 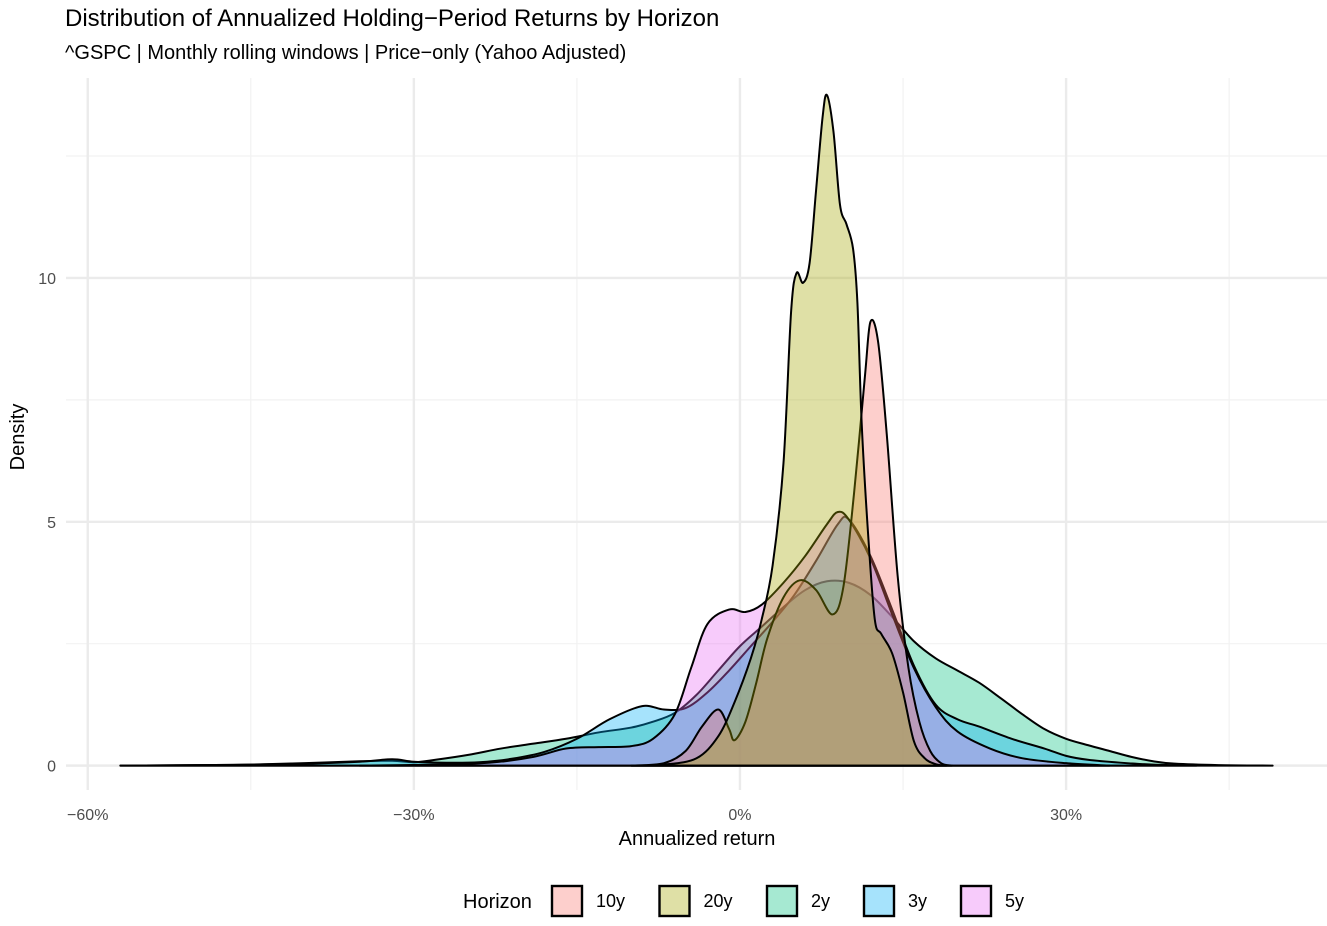 What do you see at coordinates (610, 901) in the screenshot?
I see `legend-label-10y: 10y` at bounding box center [610, 901].